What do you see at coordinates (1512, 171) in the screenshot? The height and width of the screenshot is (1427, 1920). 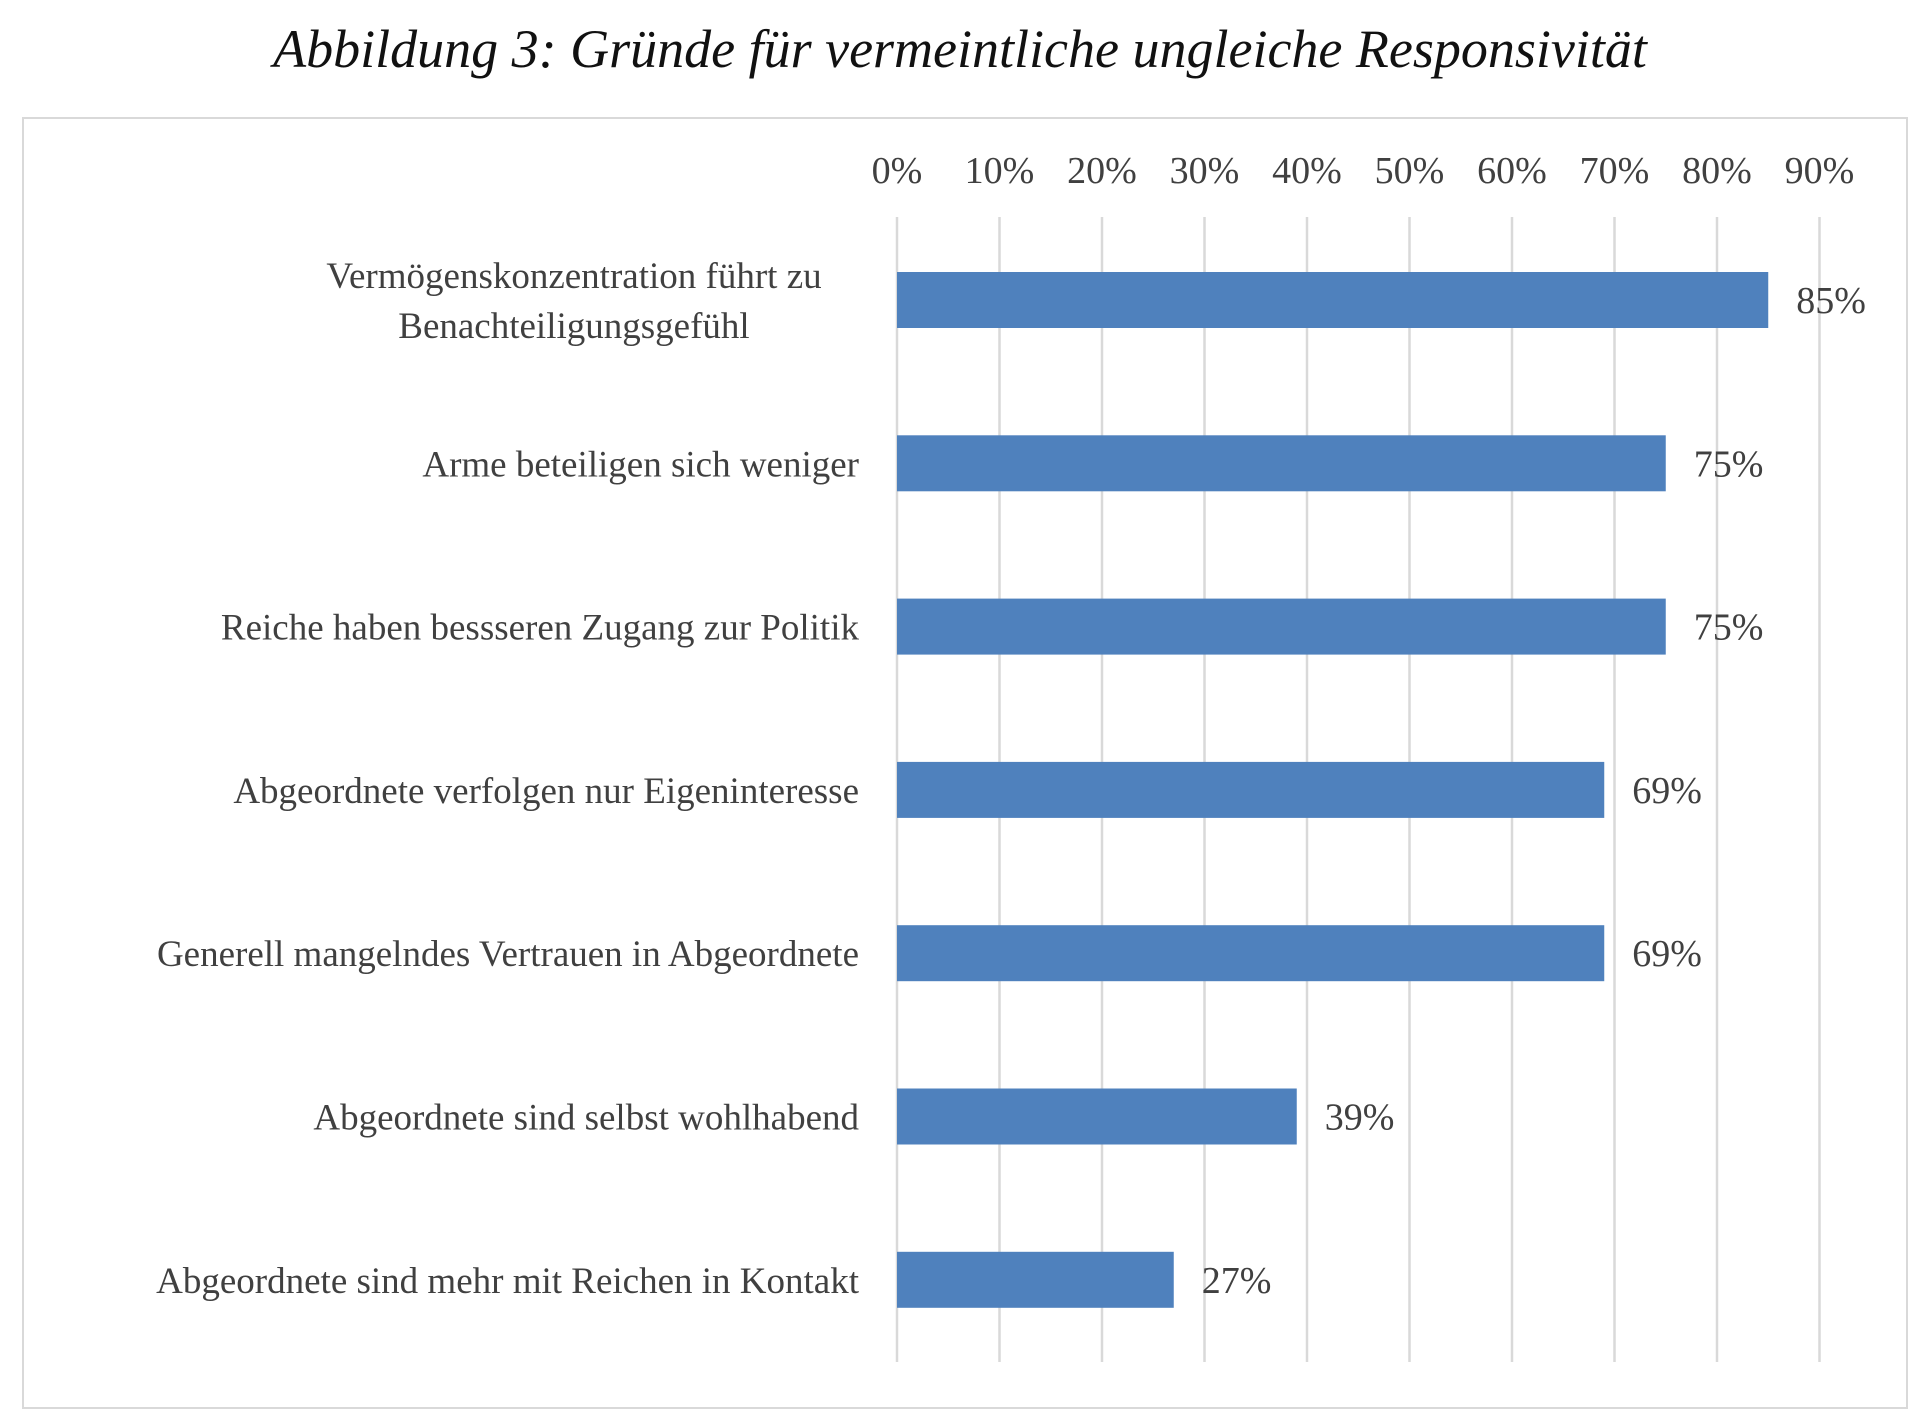 I see `x-tick-label: 60%` at bounding box center [1512, 171].